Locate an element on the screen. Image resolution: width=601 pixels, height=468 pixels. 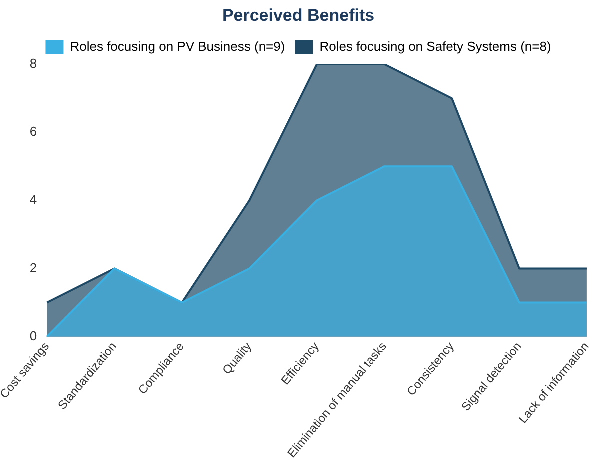
y-tick-label: 4 is located at coordinates (34, 200).